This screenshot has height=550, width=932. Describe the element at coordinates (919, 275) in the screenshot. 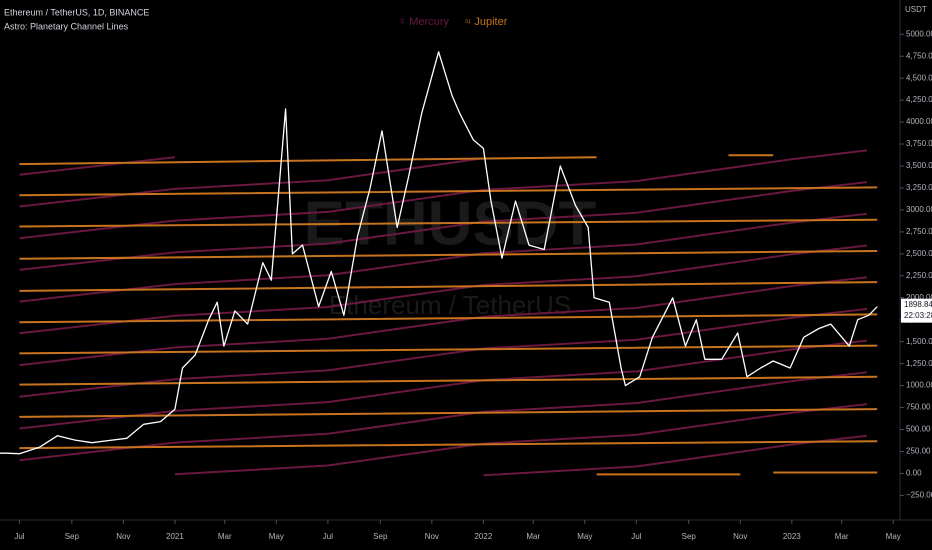

I see `y-tick-label: 2,250.00` at that location.